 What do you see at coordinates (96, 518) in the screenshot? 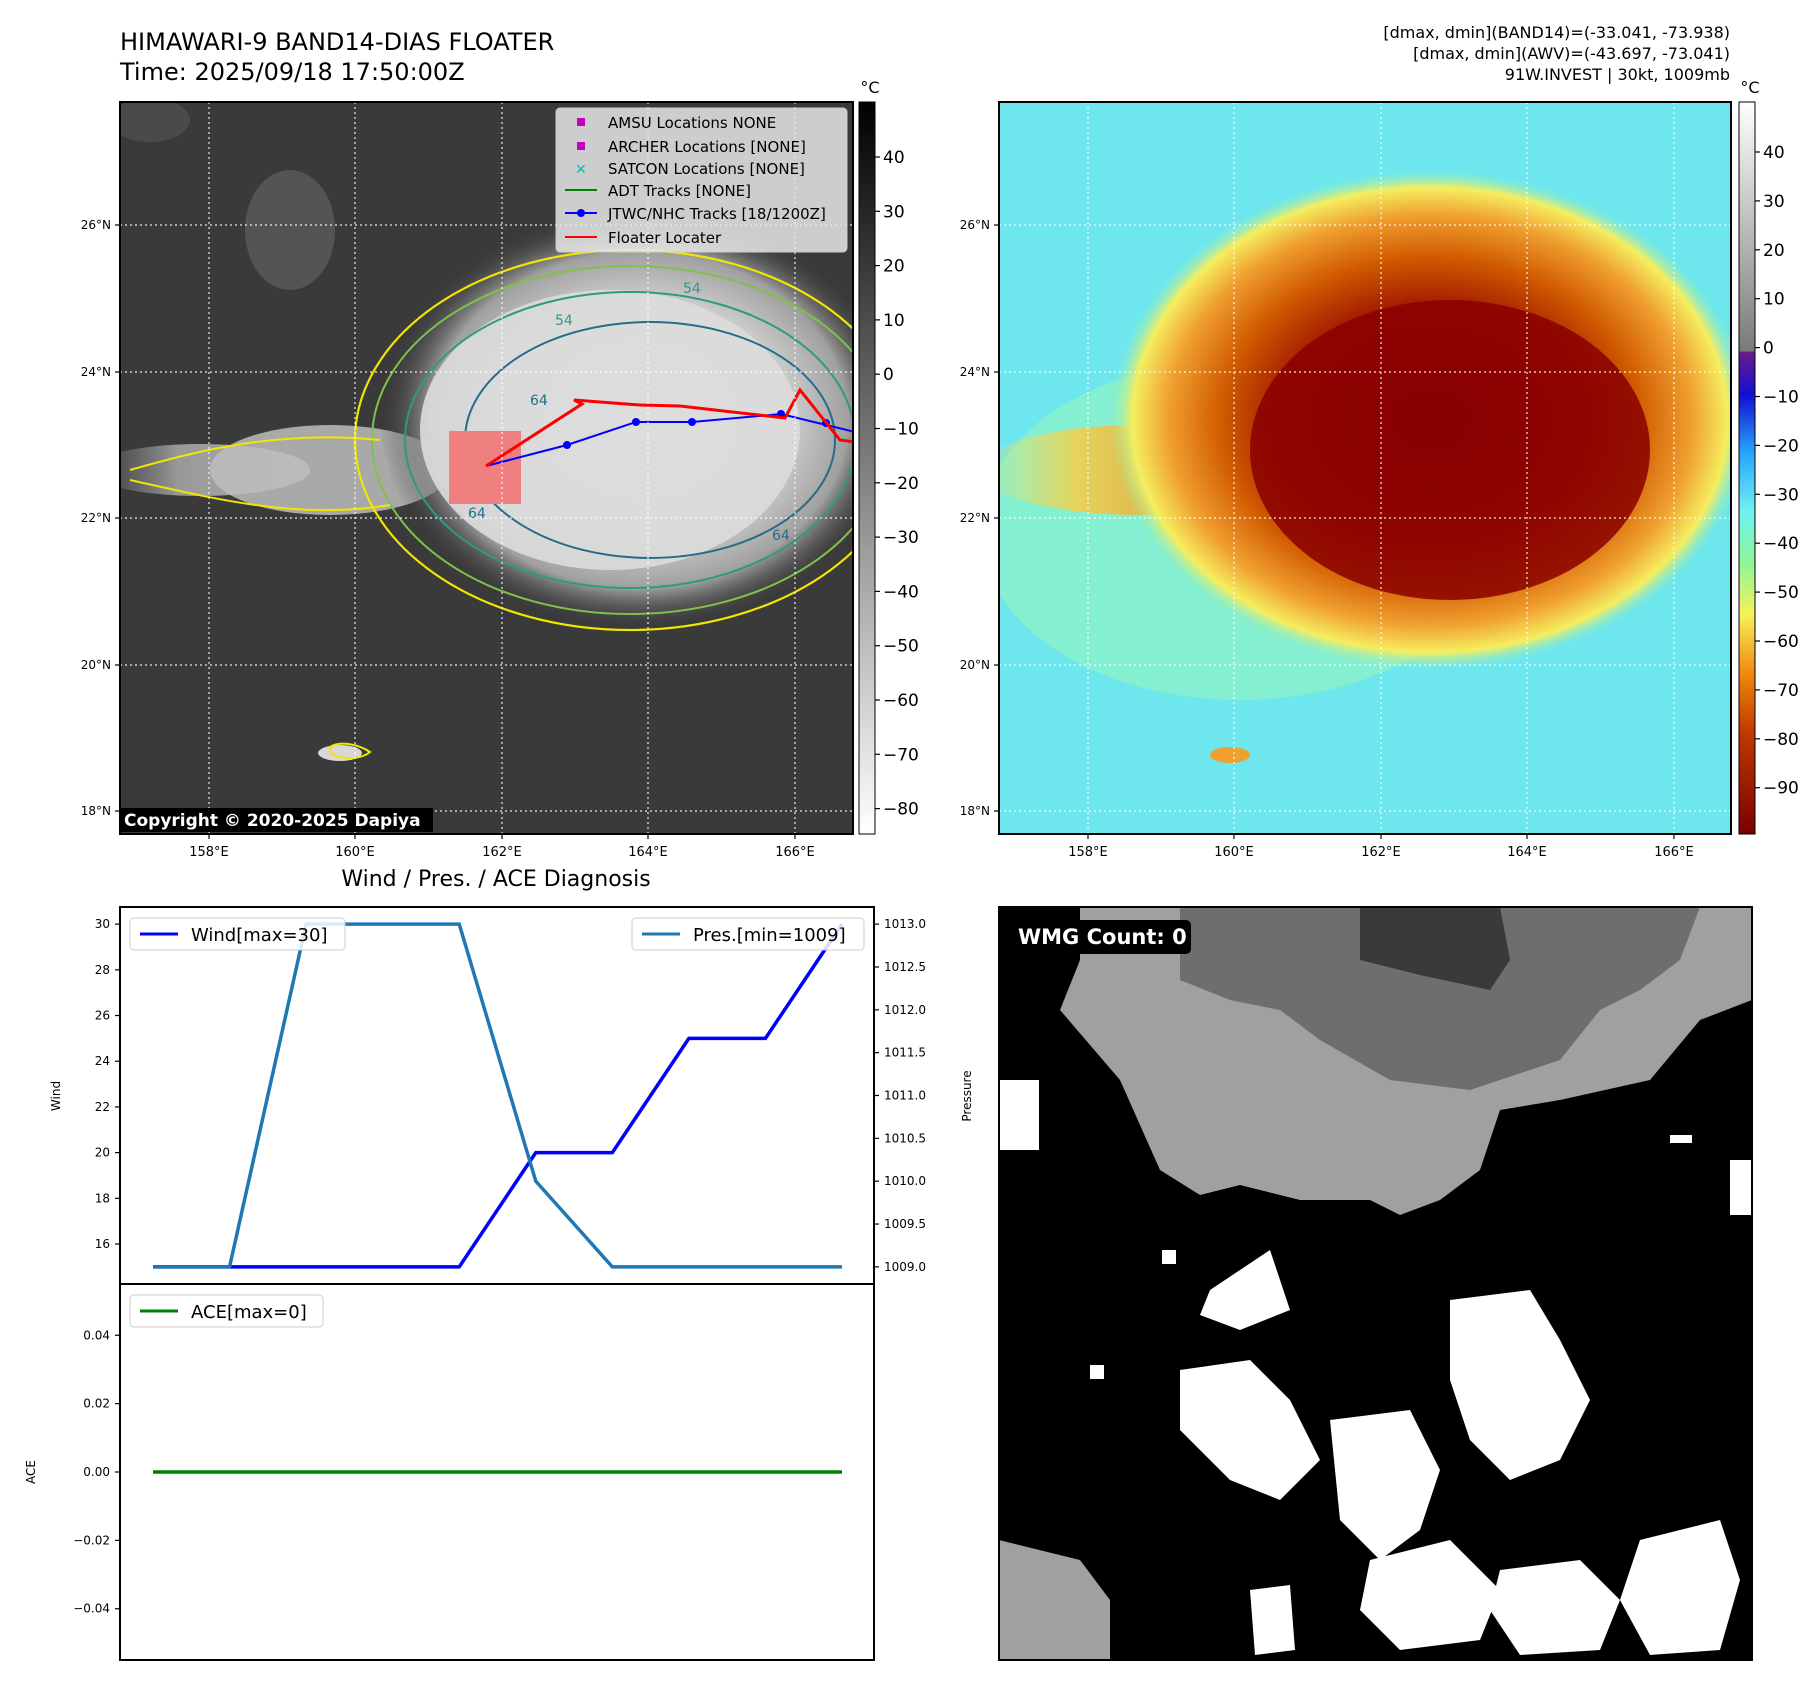
I see `map1-lat-label: 22°N` at bounding box center [96, 518].